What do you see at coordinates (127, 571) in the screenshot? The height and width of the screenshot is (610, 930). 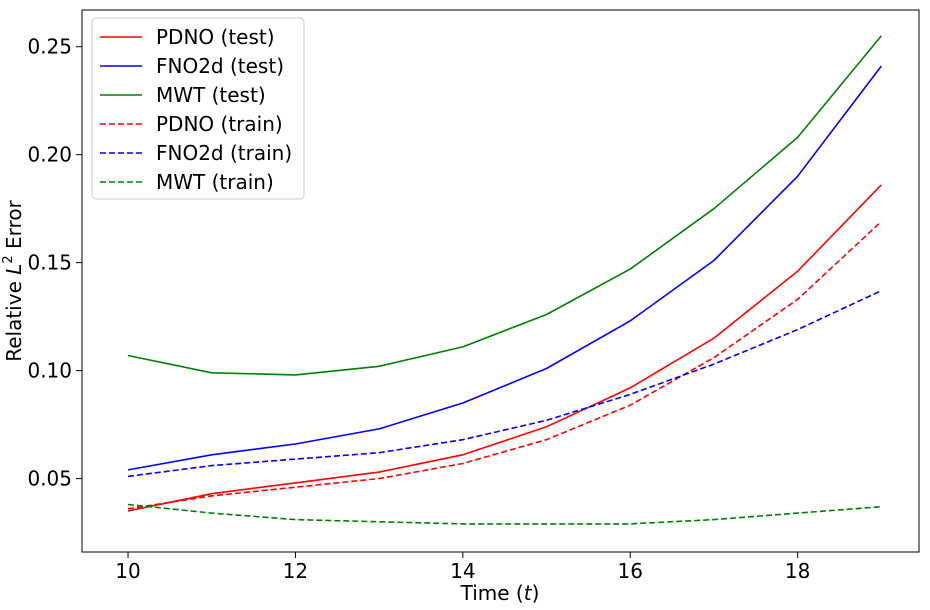 I see `x-tick-label: 10` at bounding box center [127, 571].